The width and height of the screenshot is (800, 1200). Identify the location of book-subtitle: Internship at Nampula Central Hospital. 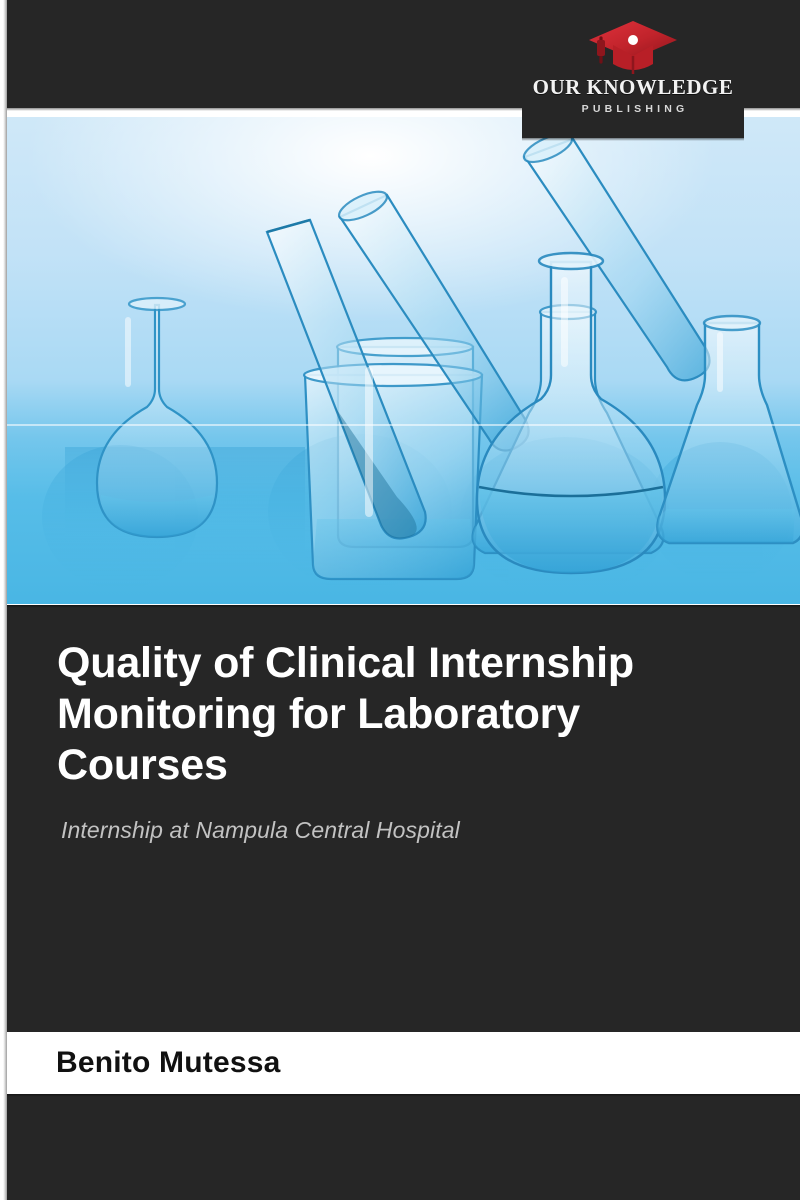
(260, 830).